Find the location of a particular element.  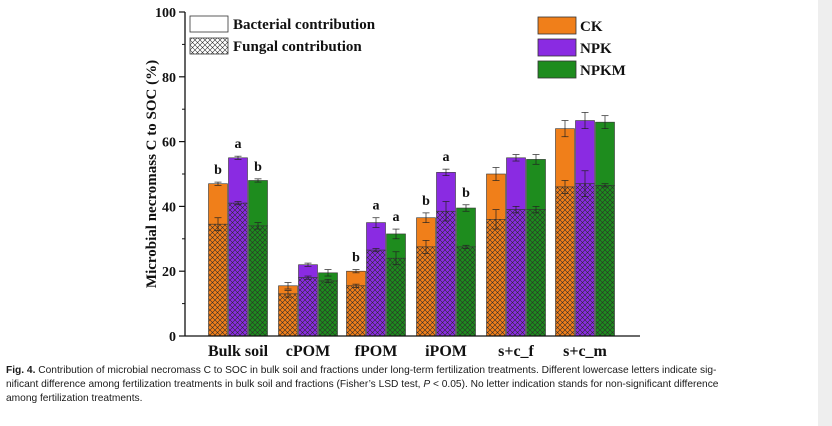

bar-fungal-hatch-npkm-s-c-f is located at coordinates (536, 272).